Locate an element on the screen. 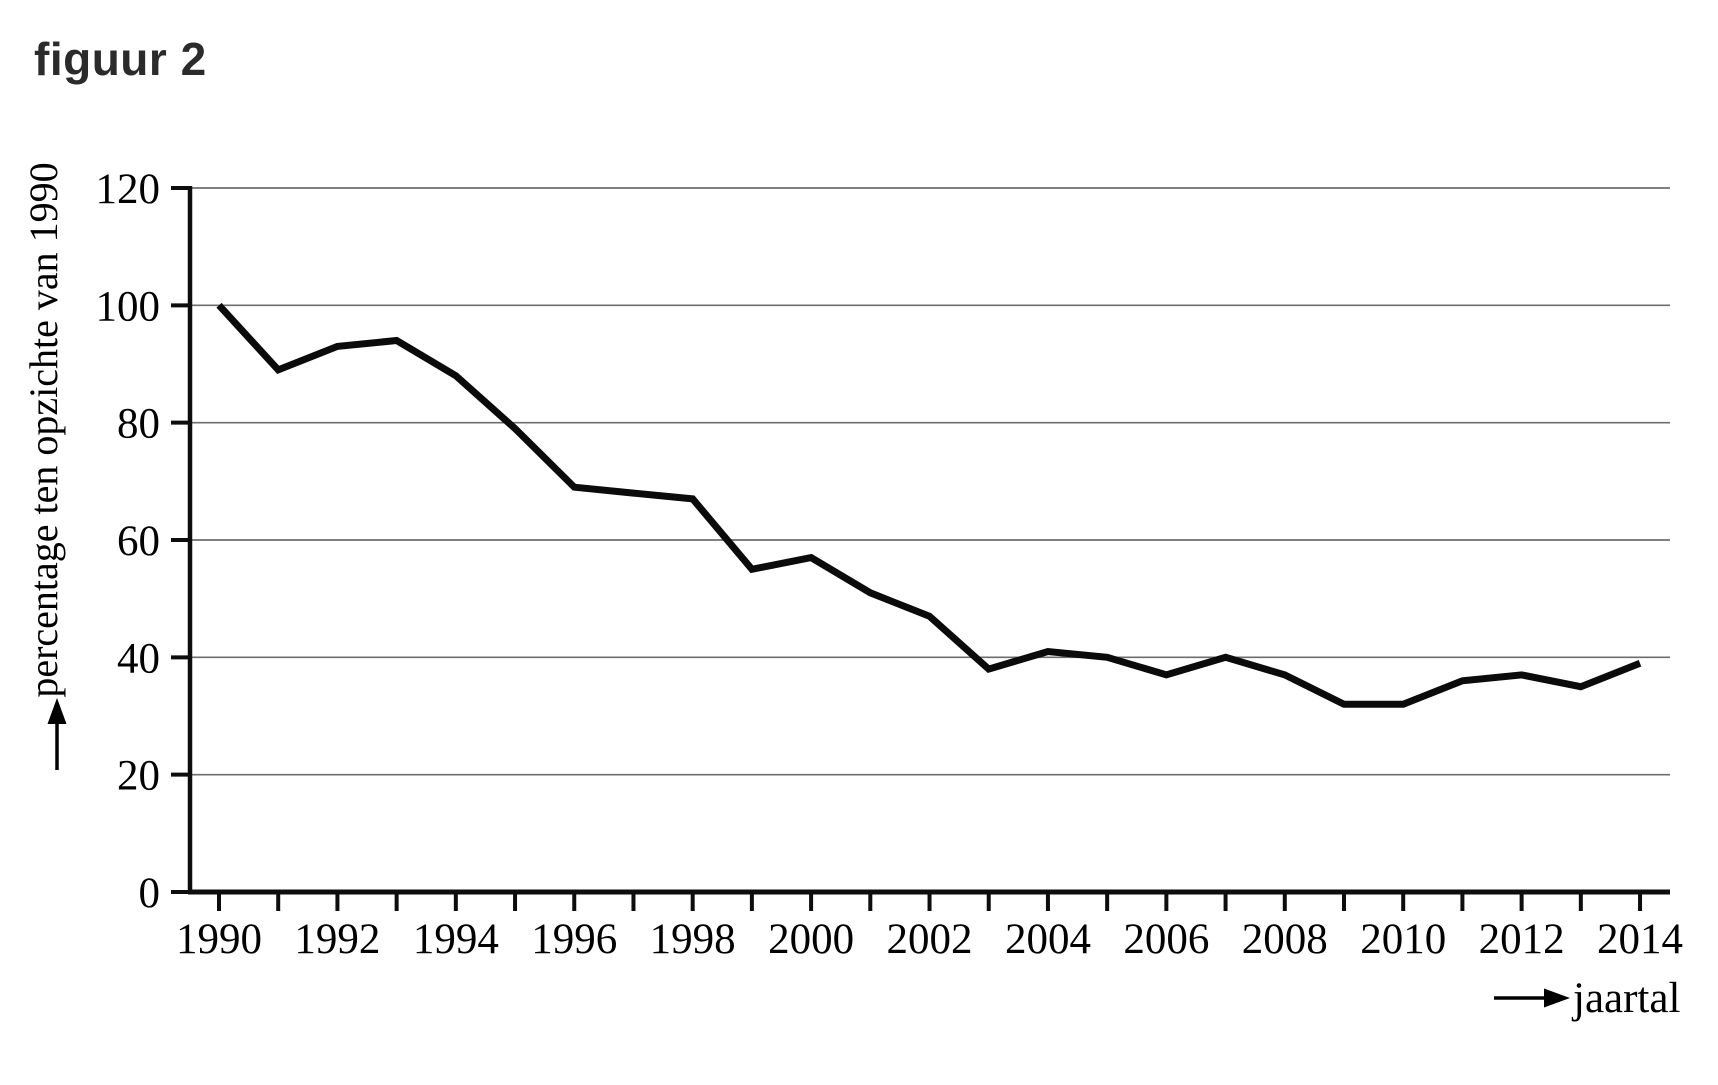 The width and height of the screenshot is (1718, 1085). y-tick-label: 100 is located at coordinates (128, 306).